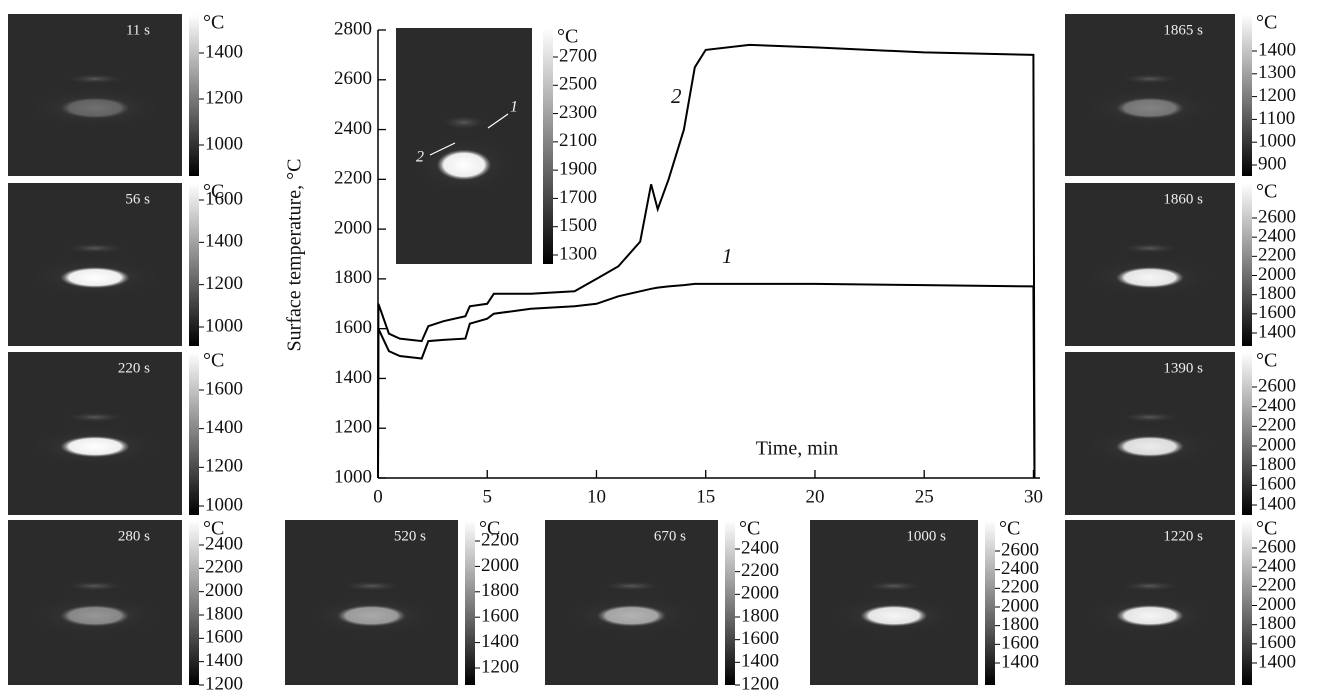 This screenshot has height=691, width=1328. Describe the element at coordinates (353, 427) in the screenshot. I see `y-tick-label: 1200` at that location.